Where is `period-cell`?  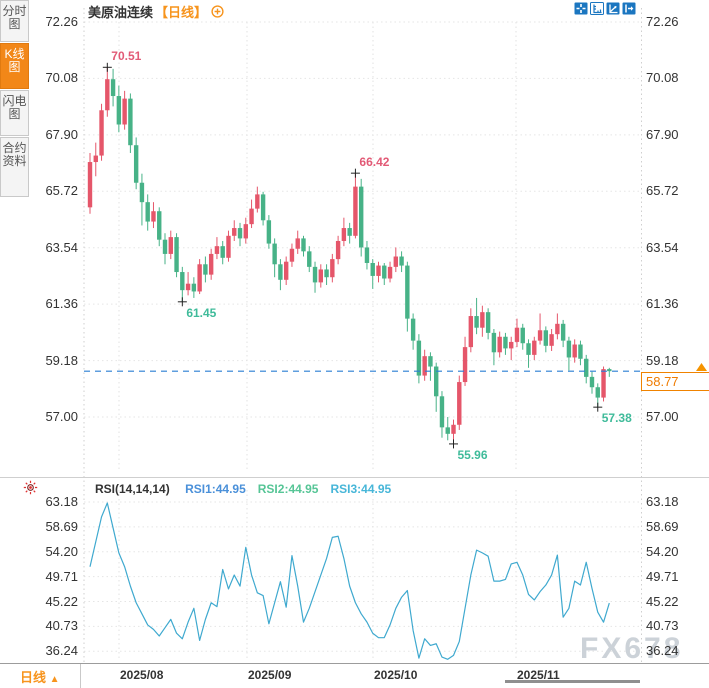
period-cell is located at coordinates (40, 676).